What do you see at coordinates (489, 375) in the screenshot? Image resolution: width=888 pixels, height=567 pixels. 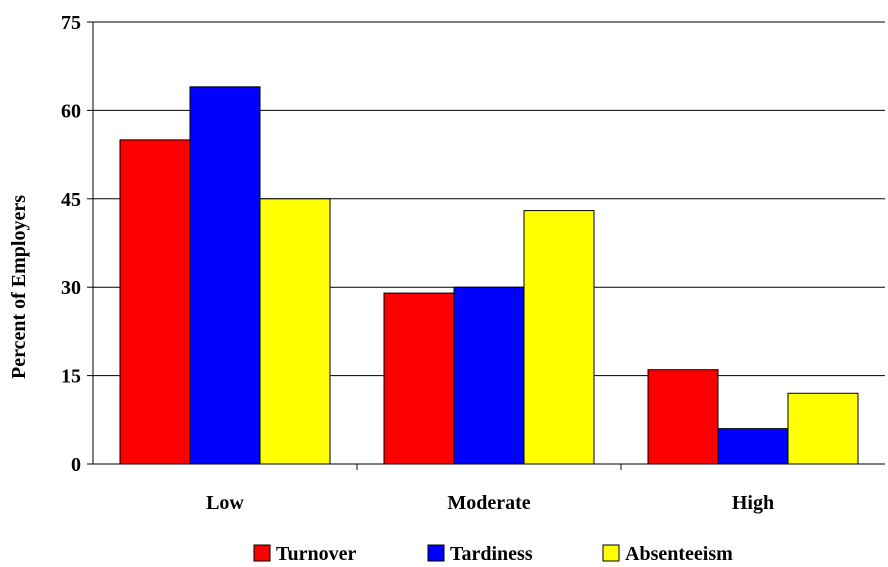 I see `bar-tardiness-moderate` at bounding box center [489, 375].